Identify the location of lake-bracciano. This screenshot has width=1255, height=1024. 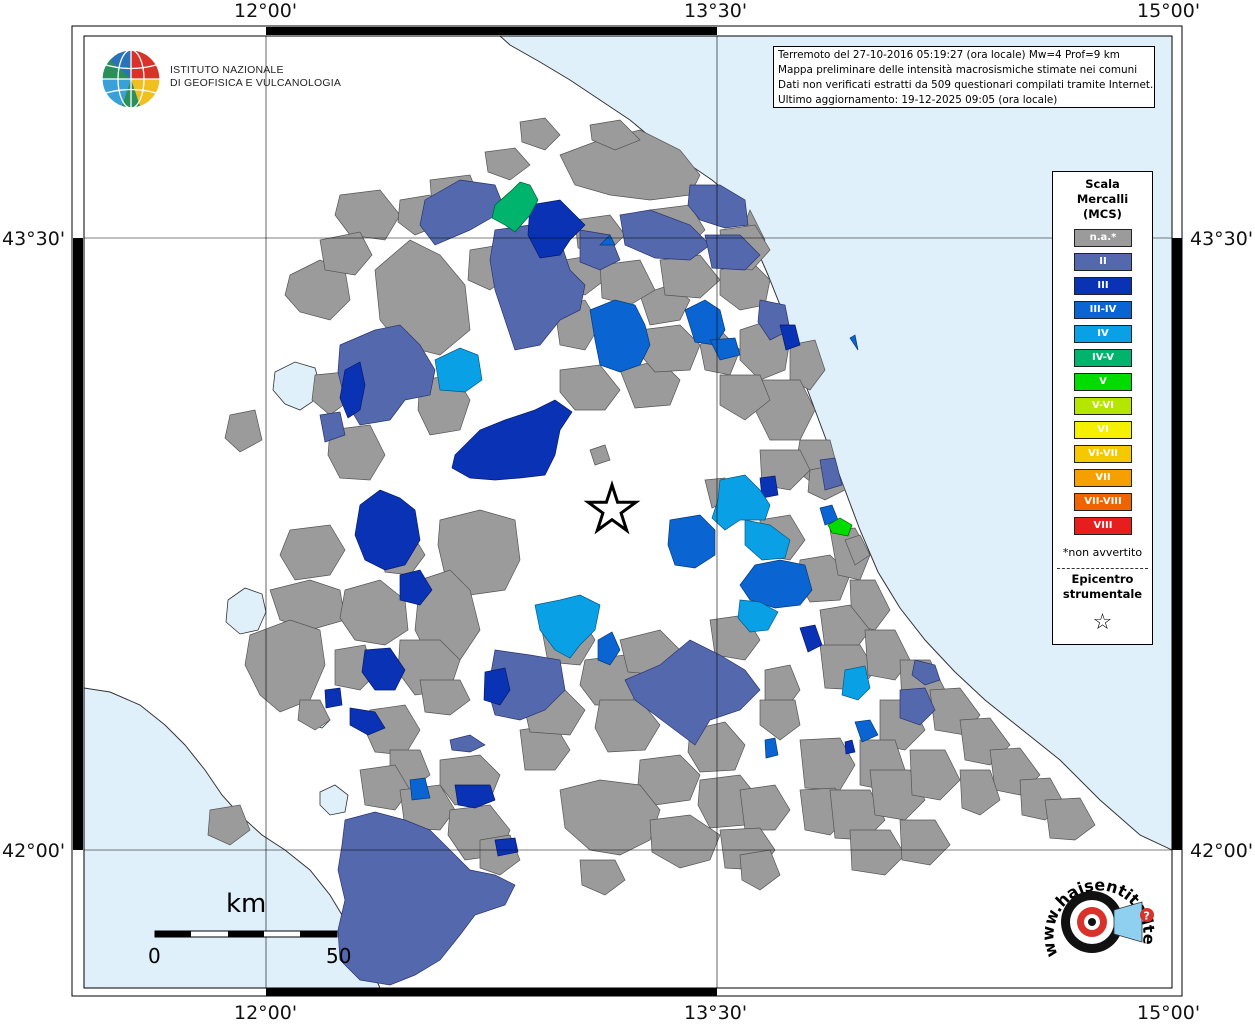
(334, 800).